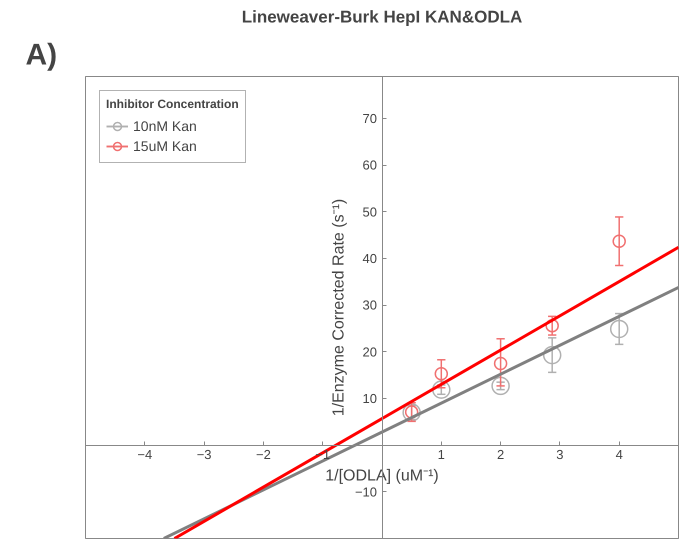 This screenshot has width=686, height=548. Describe the element at coordinates (144, 454) in the screenshot. I see `x-tick-label: −4` at that location.